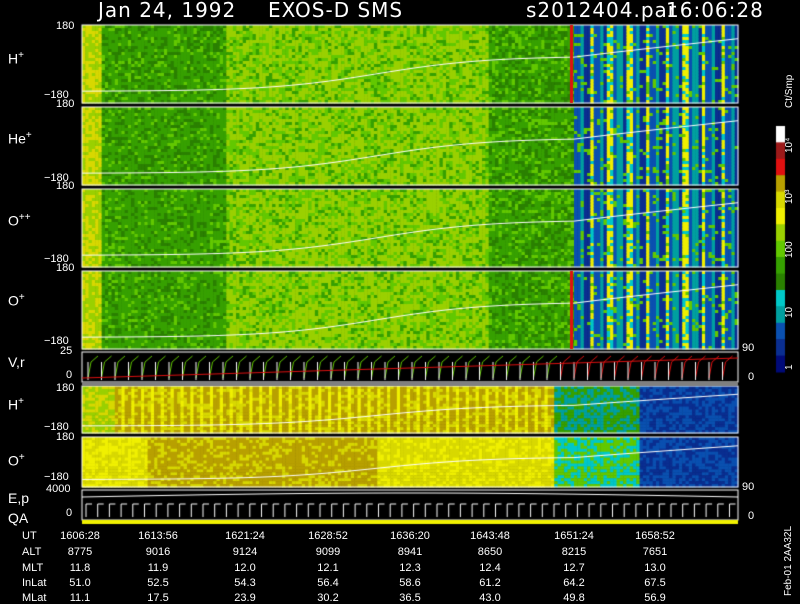 Image resolution: width=800 pixels, height=604 pixels. What do you see at coordinates (29, 536) in the screenshot?
I see `row-label-ut: UT` at bounding box center [29, 536].